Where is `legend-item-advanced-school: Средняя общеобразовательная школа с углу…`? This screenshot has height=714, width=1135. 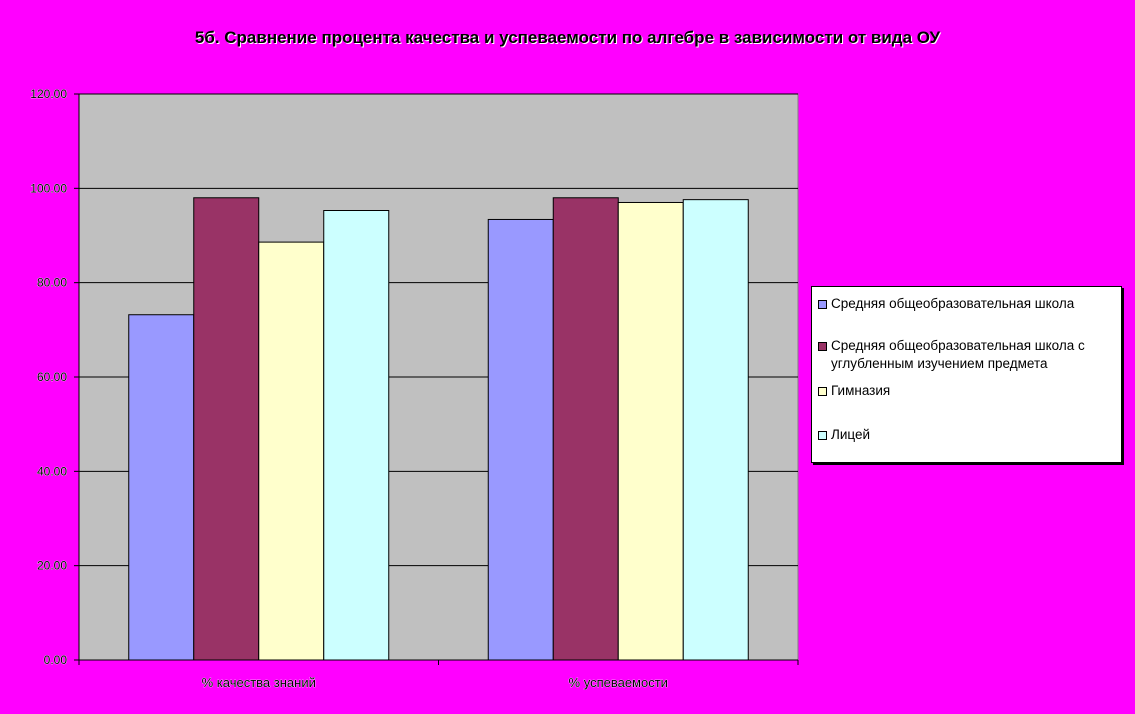 legend-item-advanced-school: Средняя общеобразовательная школа с углу… is located at coordinates (968, 355).